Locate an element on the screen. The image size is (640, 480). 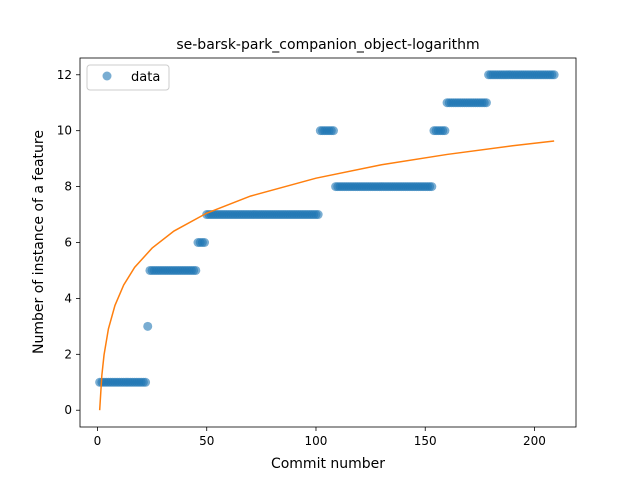
x-axis: 0 50 100 150 200 is located at coordinates (320, 437).